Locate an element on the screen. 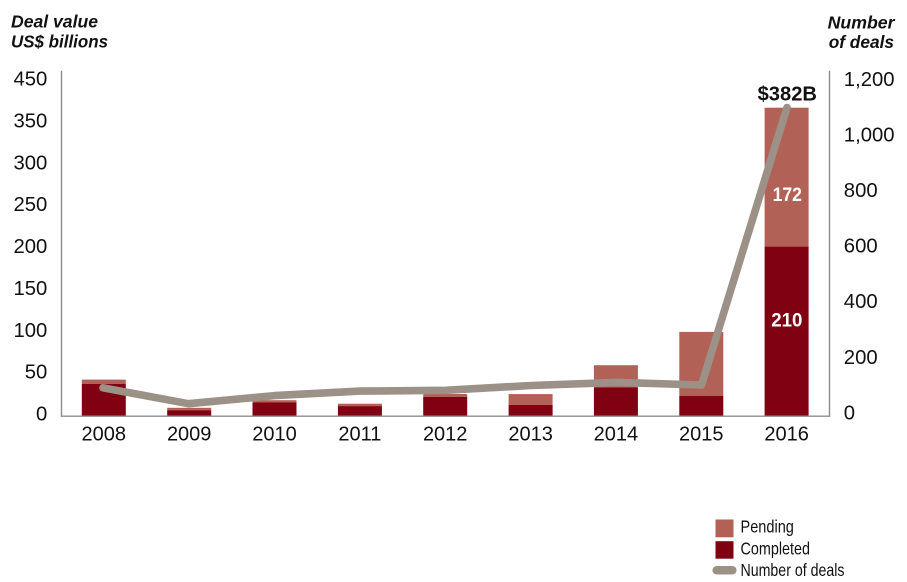 This screenshot has height=582, width=907. svg-text: 2013 is located at coordinates (530, 434).